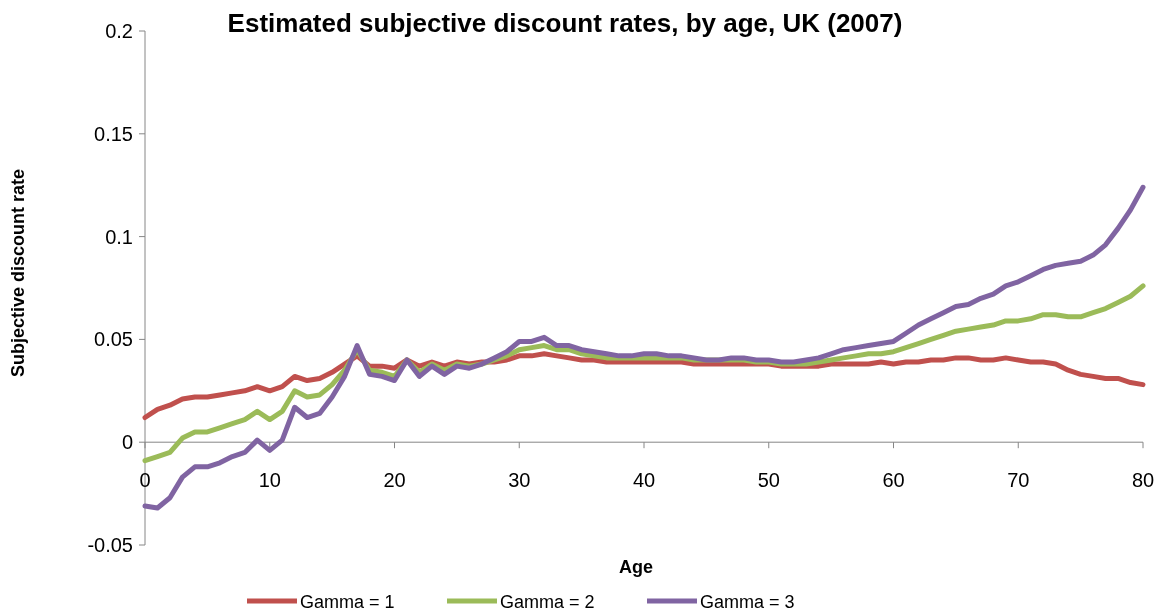  What do you see at coordinates (565, 23) in the screenshot?
I see `chart-title: Estimated subjective discount rates, by age, UK (2007)` at bounding box center [565, 23].